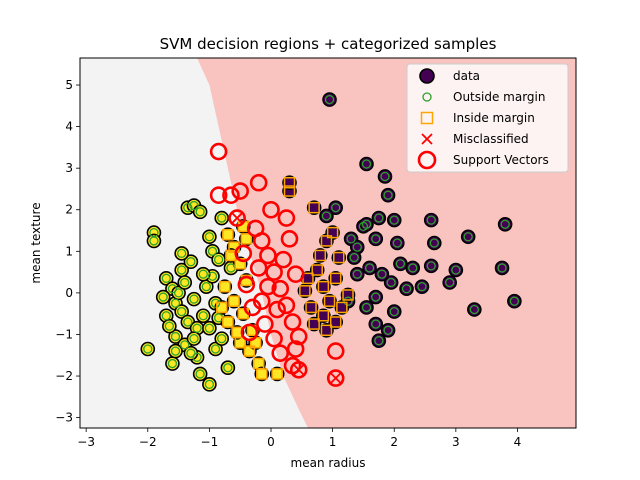 The height and width of the screenshot is (480, 640). What do you see at coordinates (394, 442) in the screenshot?
I see `x-tick-label: 2` at bounding box center [394, 442].